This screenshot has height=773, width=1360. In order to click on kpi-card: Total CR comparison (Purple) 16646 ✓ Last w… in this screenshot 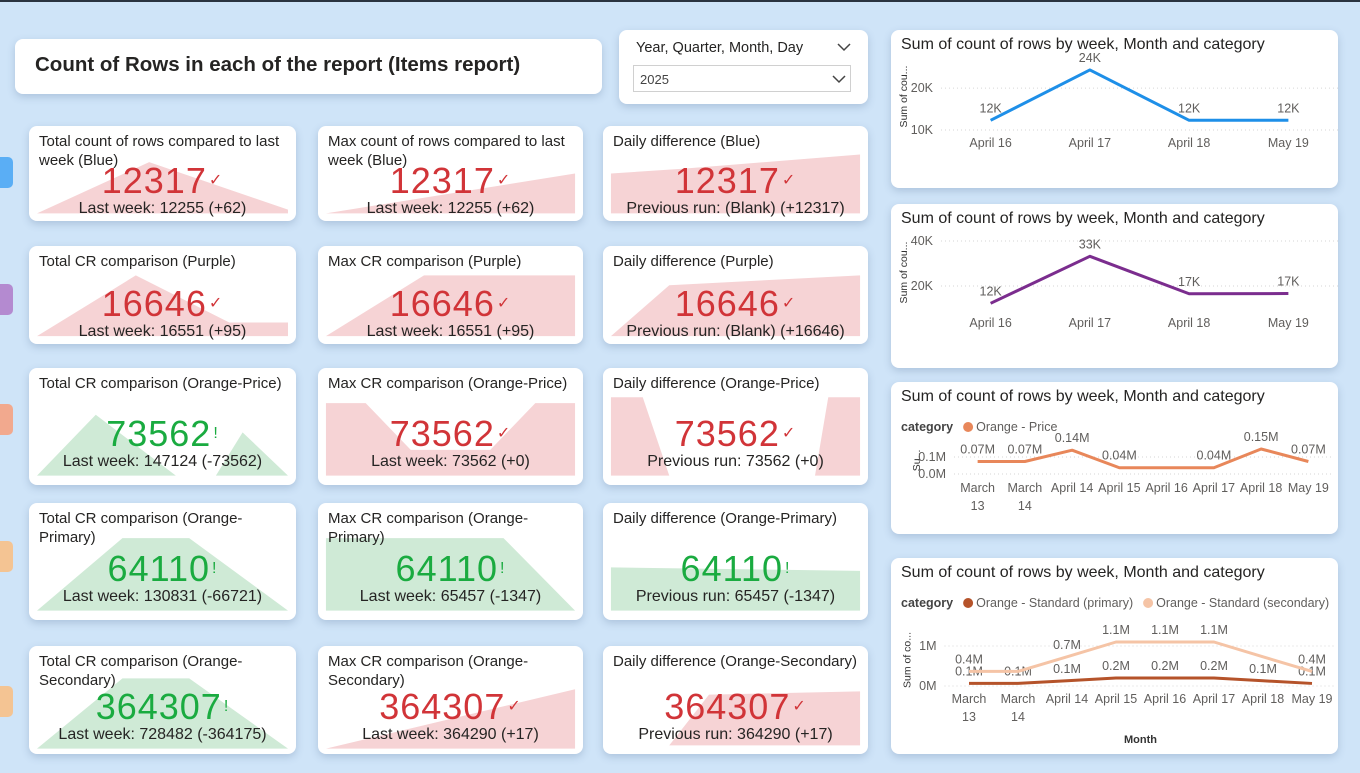, I will do `click(162, 295)`.